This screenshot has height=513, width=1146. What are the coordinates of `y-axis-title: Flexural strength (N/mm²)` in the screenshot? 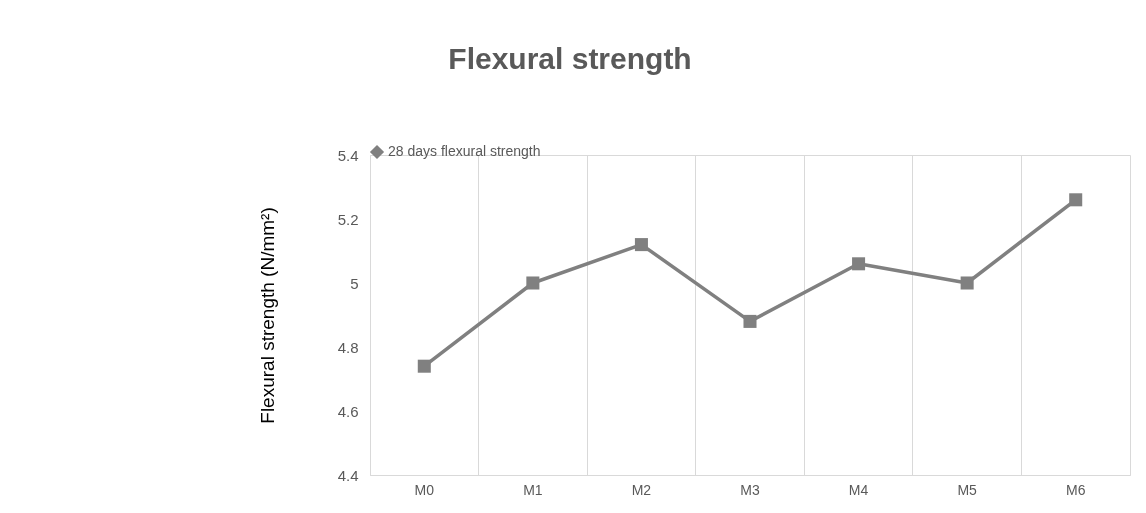 It's located at (267, 315).